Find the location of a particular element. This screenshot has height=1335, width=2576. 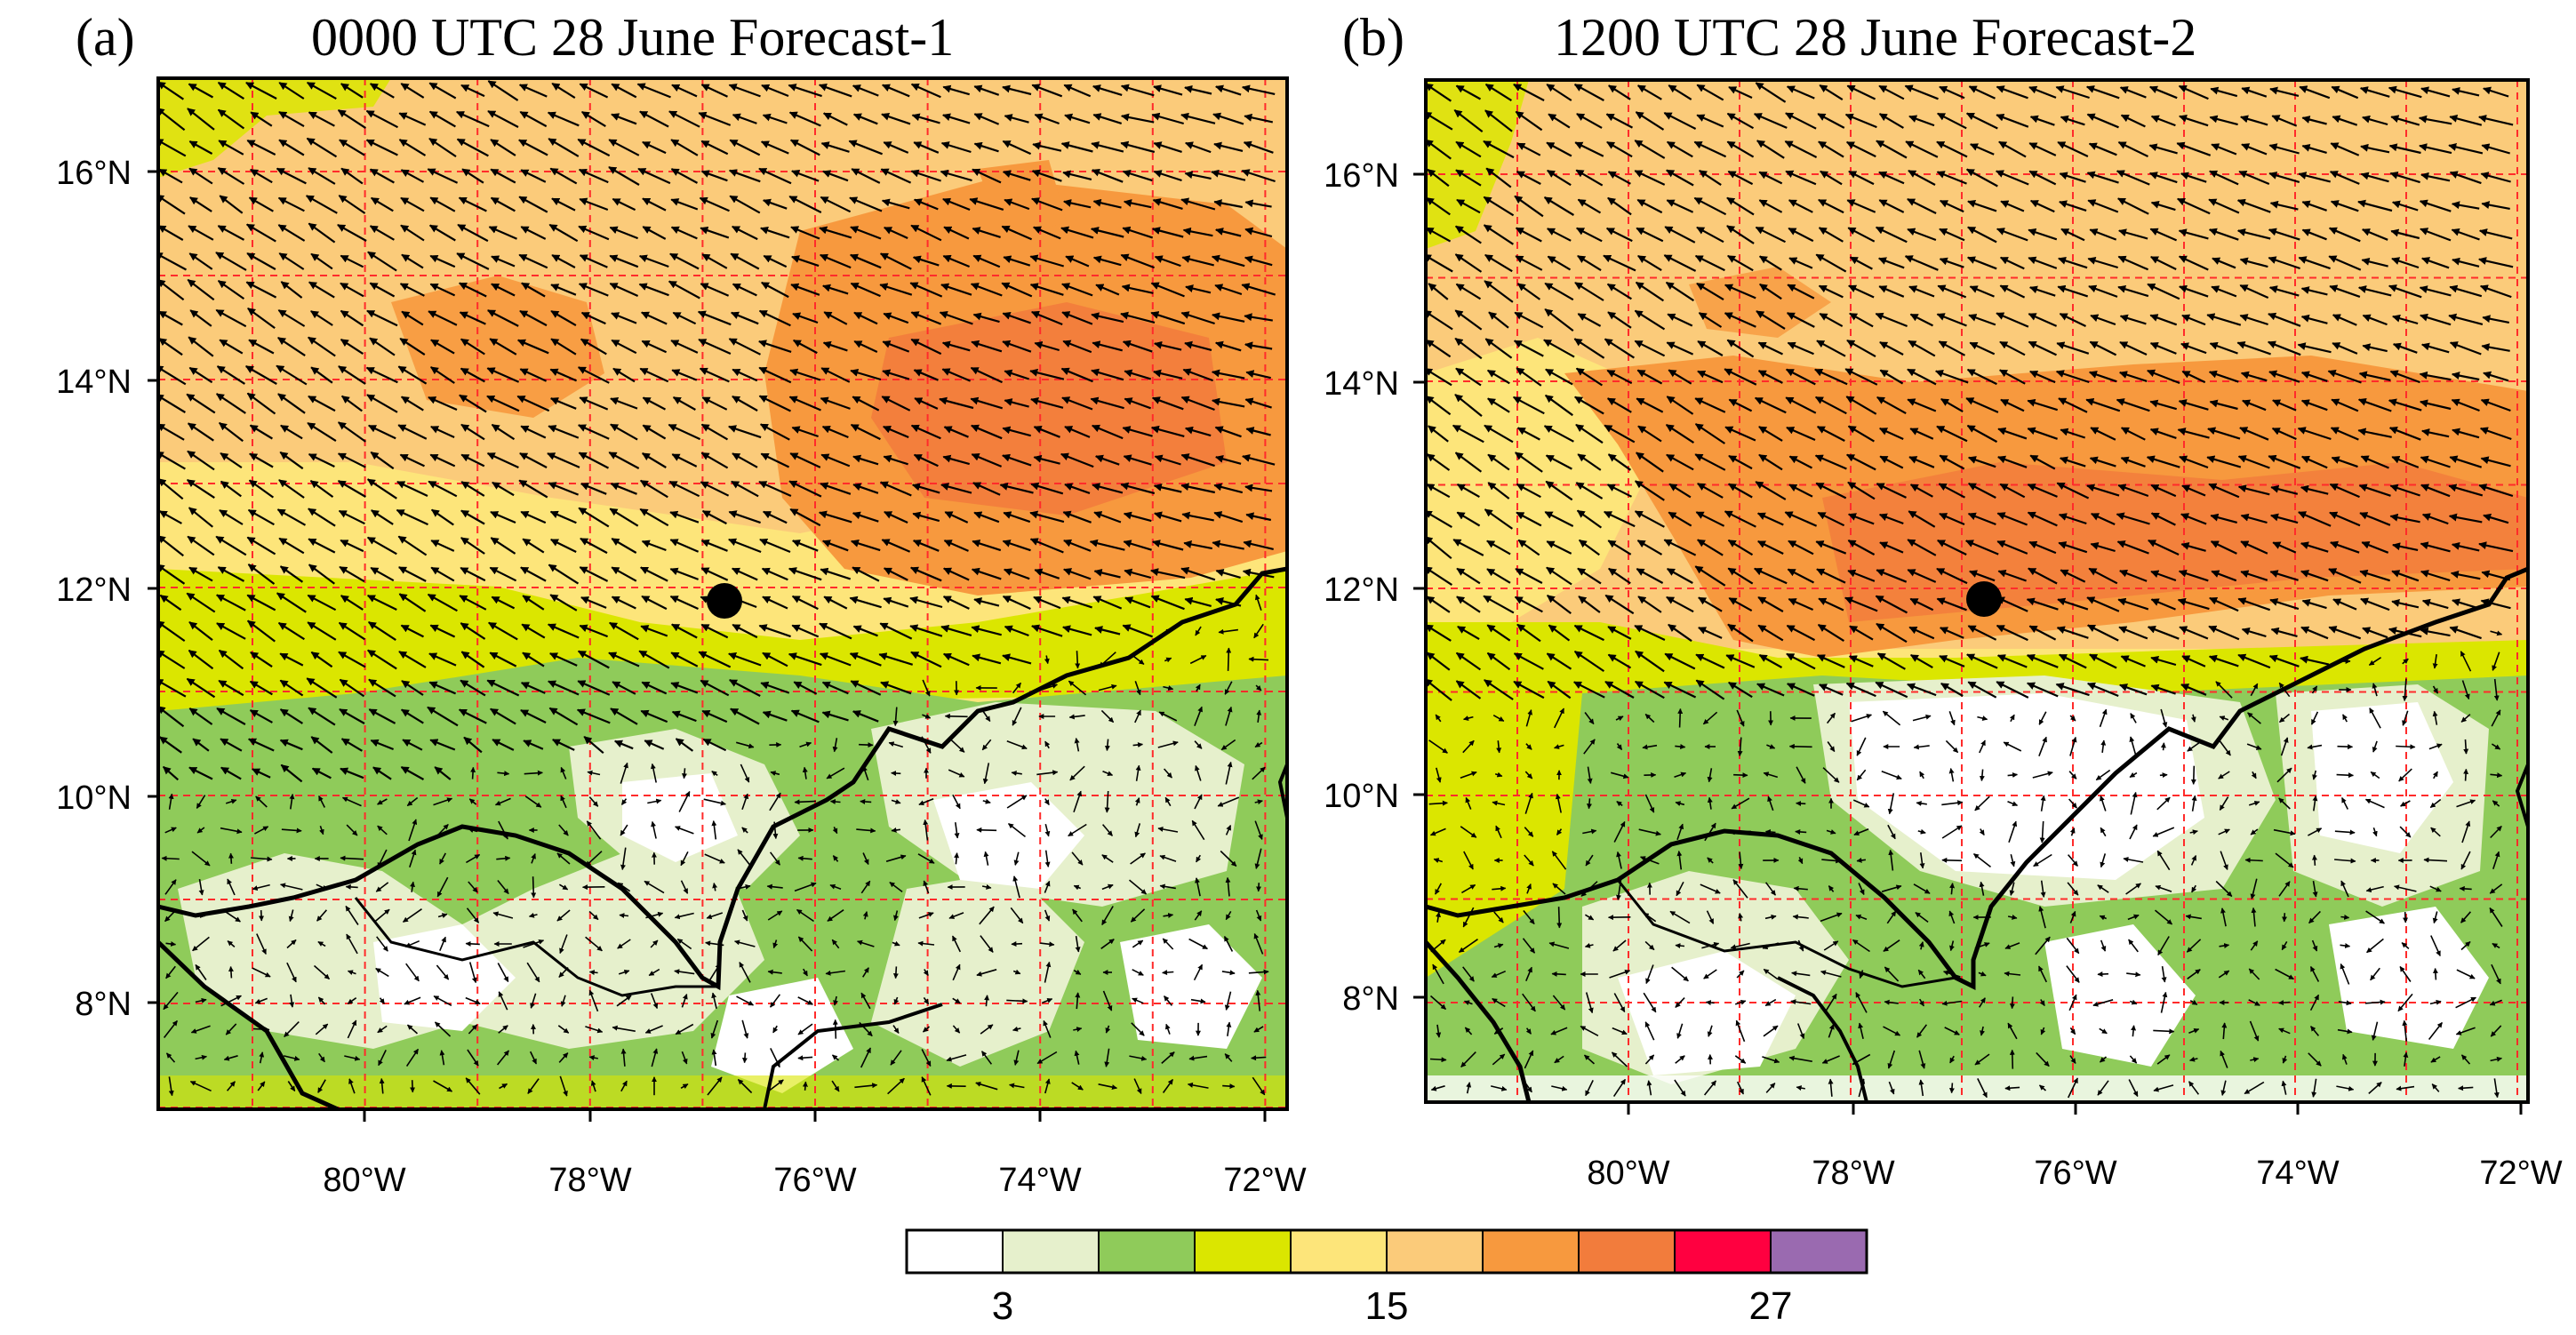

panel-a-lon-label: 78°W is located at coordinates (589, 1180).